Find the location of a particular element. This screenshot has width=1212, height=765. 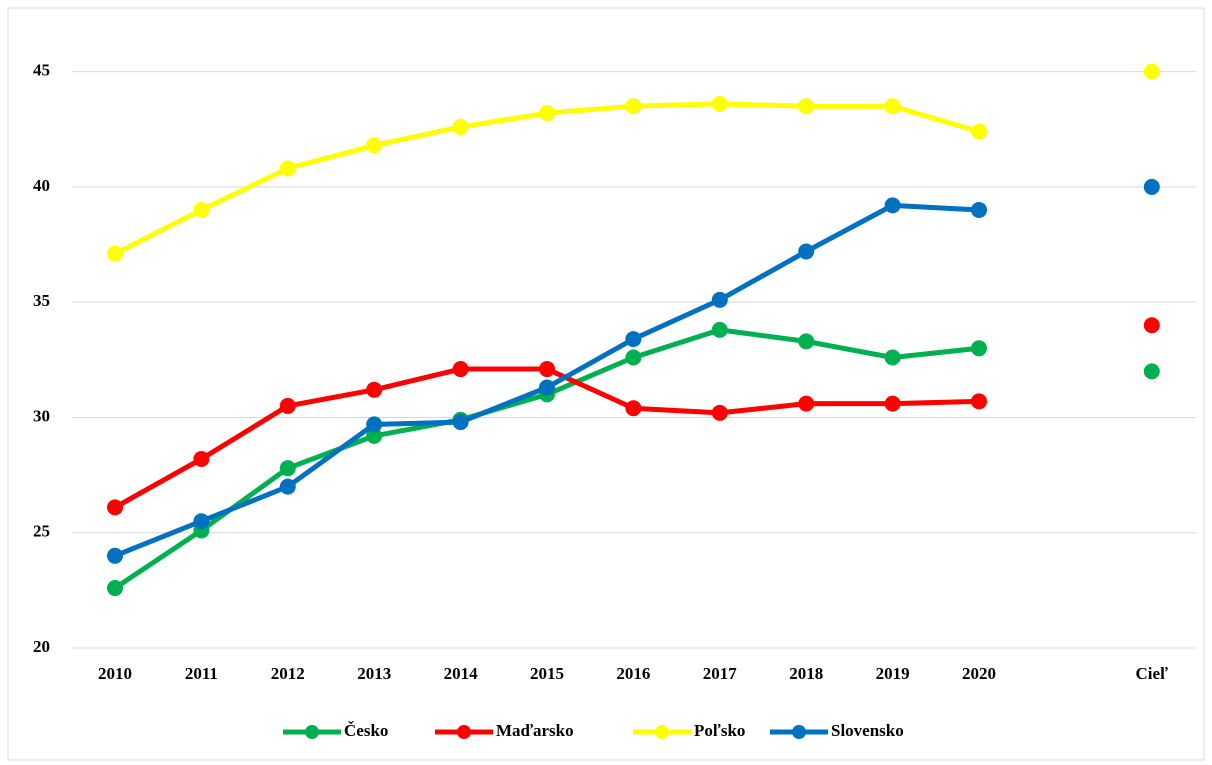

y-tick-label: 40 is located at coordinates (41, 185).